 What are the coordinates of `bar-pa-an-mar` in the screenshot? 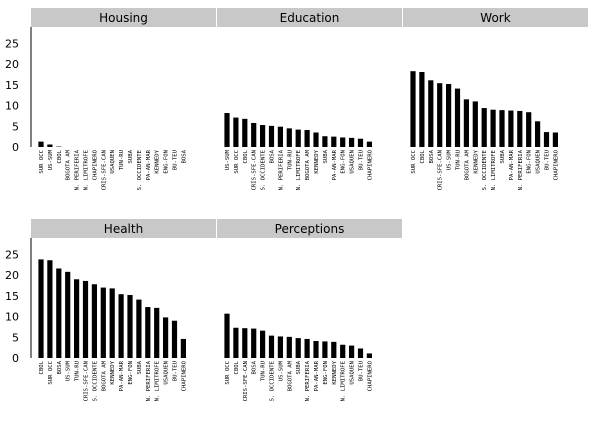 It's located at (121, 326).